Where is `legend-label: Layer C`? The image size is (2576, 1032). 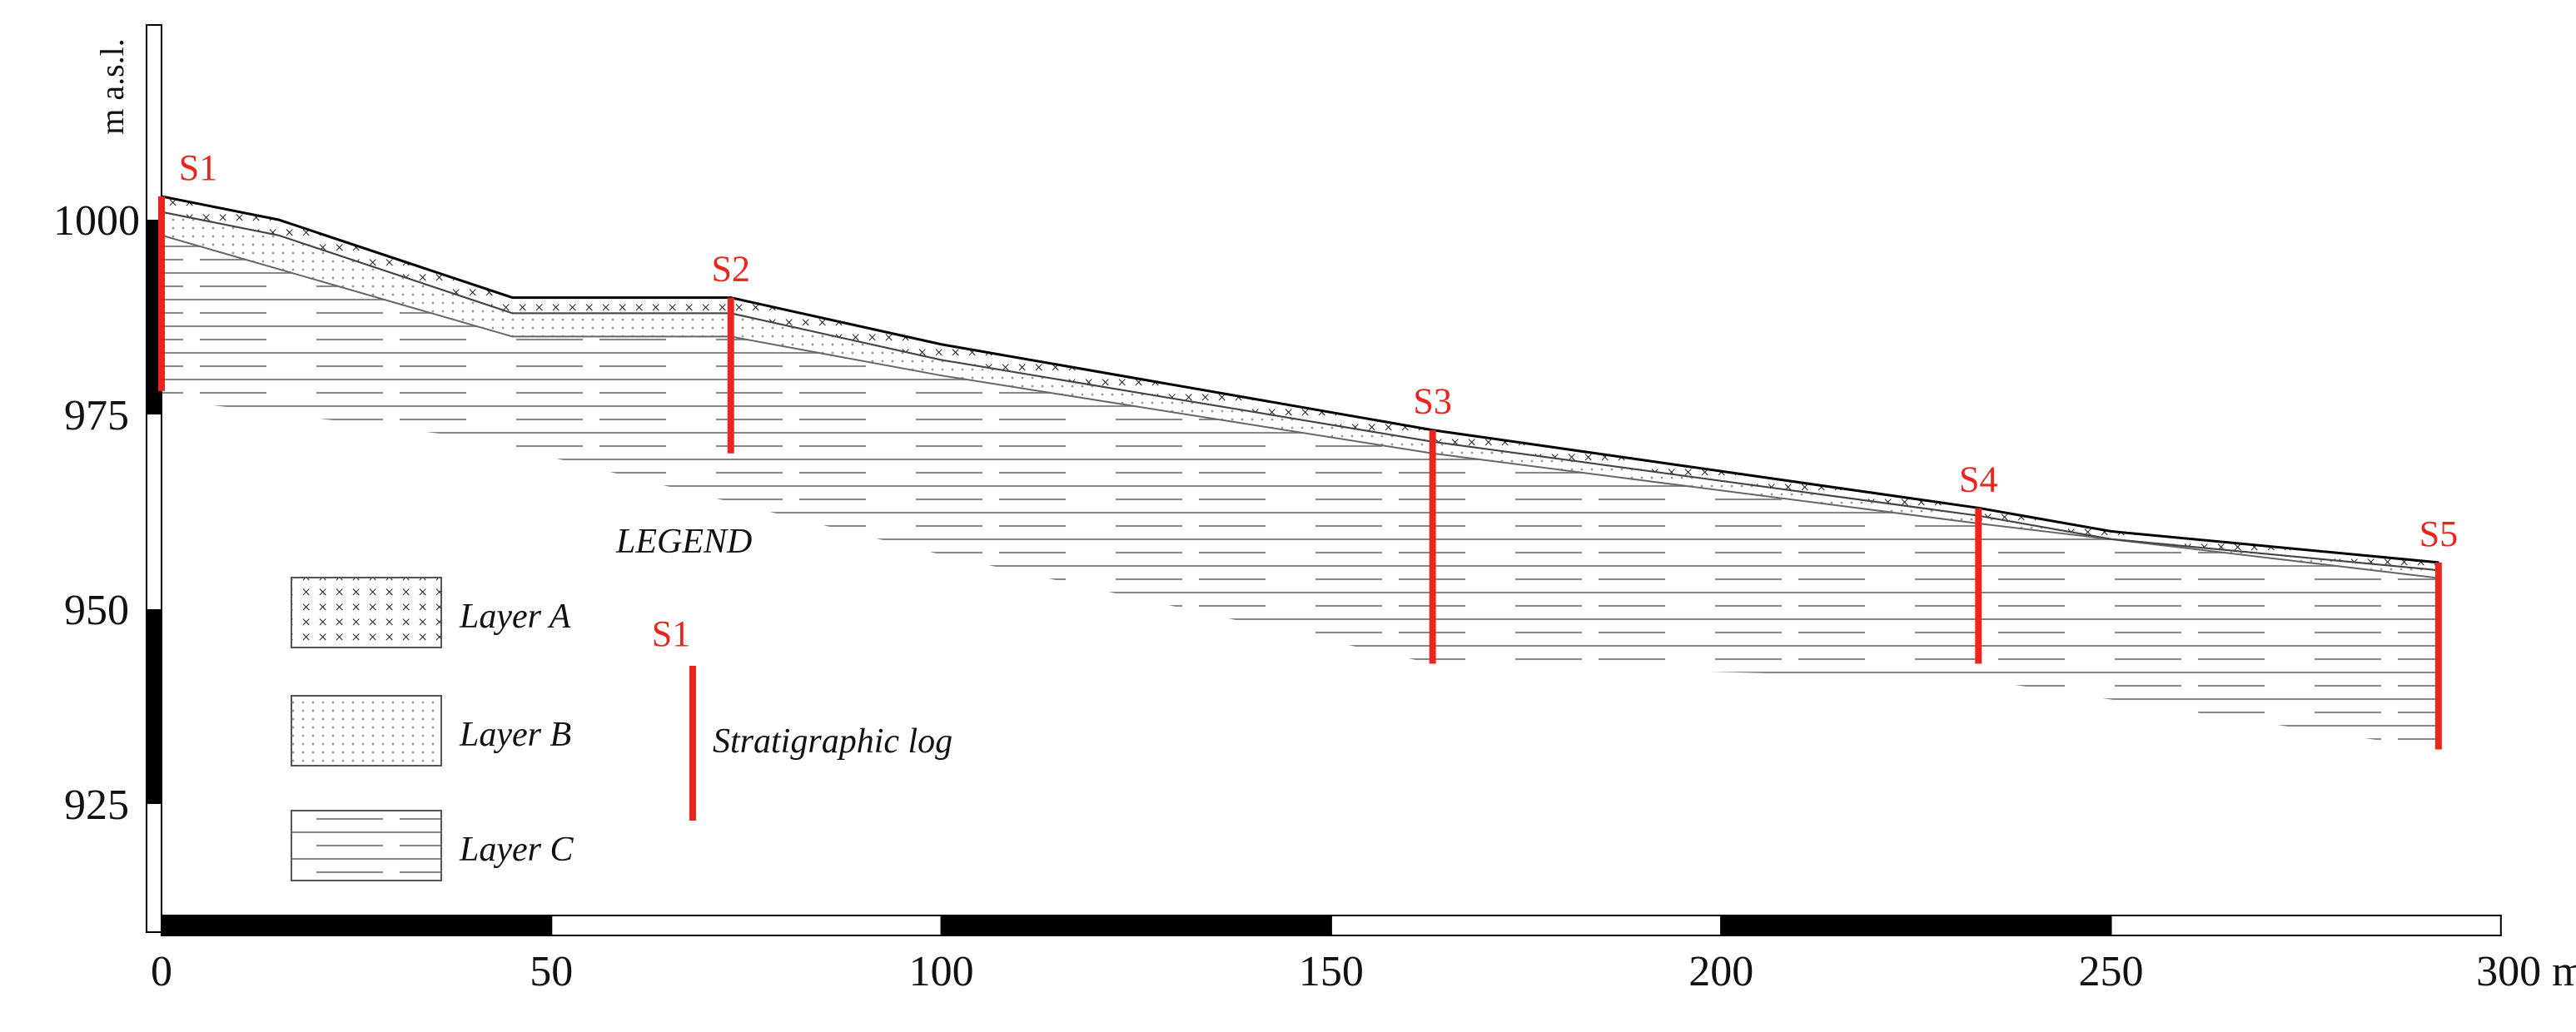
legend-label: Layer C is located at coordinates (516, 850).